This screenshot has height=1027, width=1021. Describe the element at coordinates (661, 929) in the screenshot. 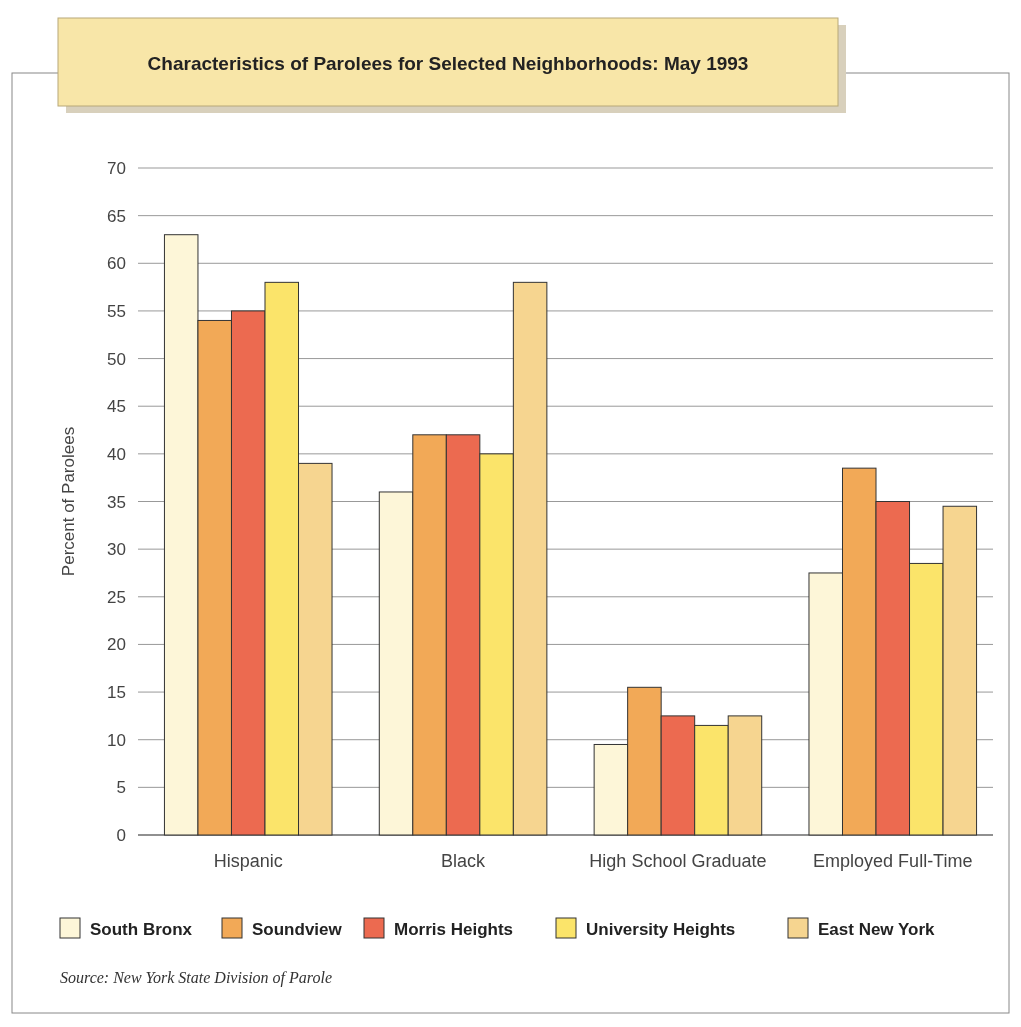

I see `legend-label: University Heights` at that location.